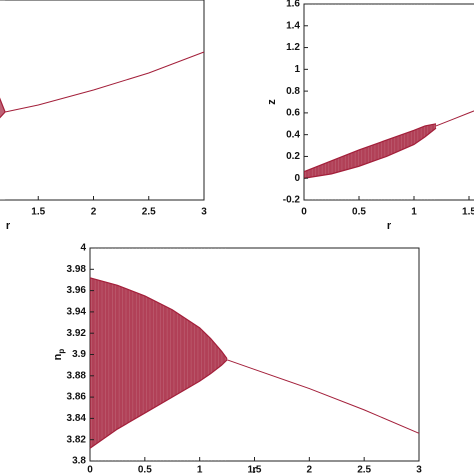 The height and width of the screenshot is (474, 474). What do you see at coordinates (83, 248) in the screenshot?
I see `y-tick-label: 4` at bounding box center [83, 248].